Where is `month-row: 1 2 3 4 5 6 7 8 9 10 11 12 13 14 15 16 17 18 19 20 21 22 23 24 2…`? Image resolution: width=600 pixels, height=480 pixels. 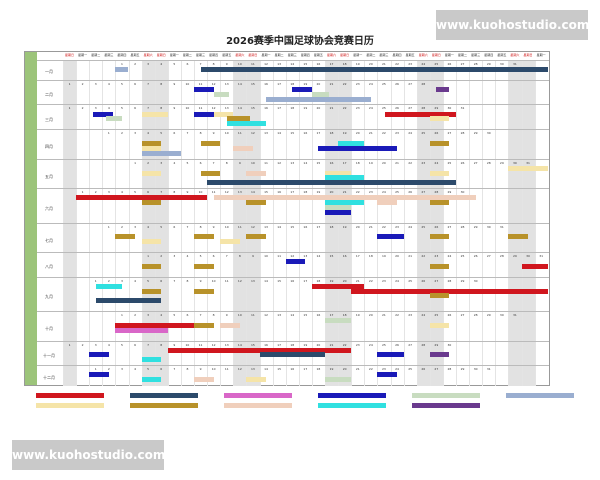 month-row: 1 2 3 4 5 6 7 8 9 10 11 12 13 14 15 16 17 18 19 20 21 22 23 24 2… is located at coordinates (293, 174).